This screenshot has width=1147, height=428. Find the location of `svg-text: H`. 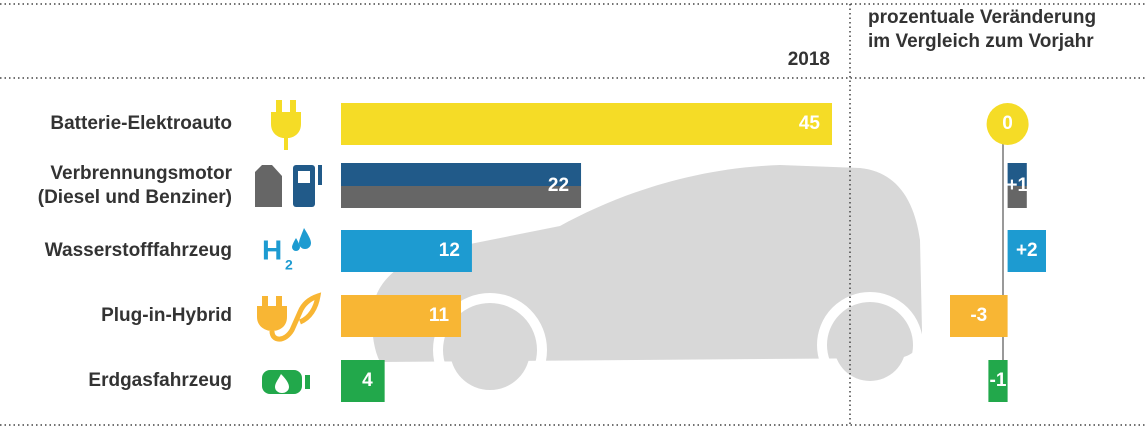

svg-text: H is located at coordinates (272, 249).